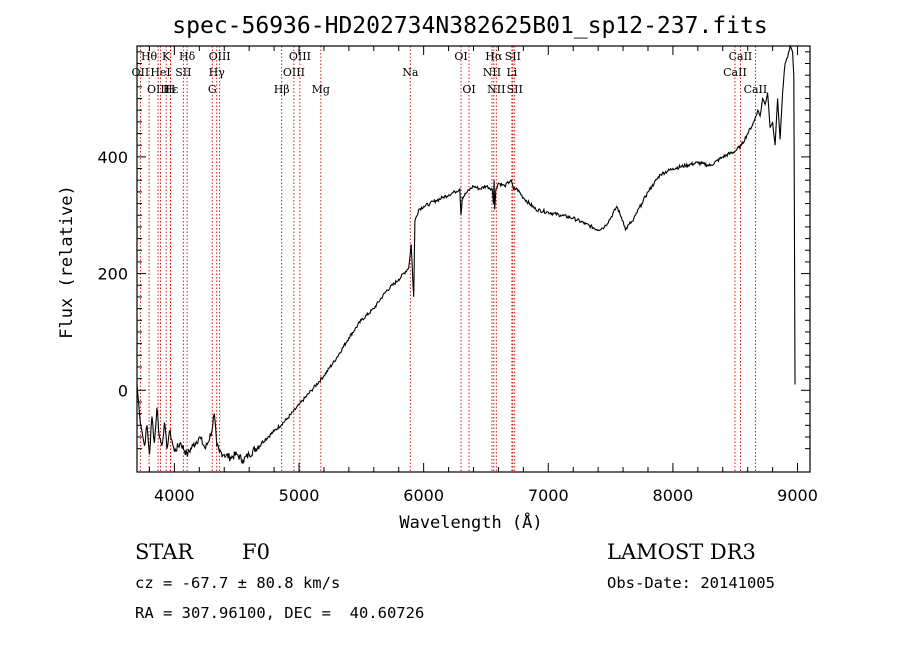 The height and width of the screenshot is (649, 900). What do you see at coordinates (321, 89) in the screenshot?
I see `spectral-line-label: Mg` at bounding box center [321, 89].